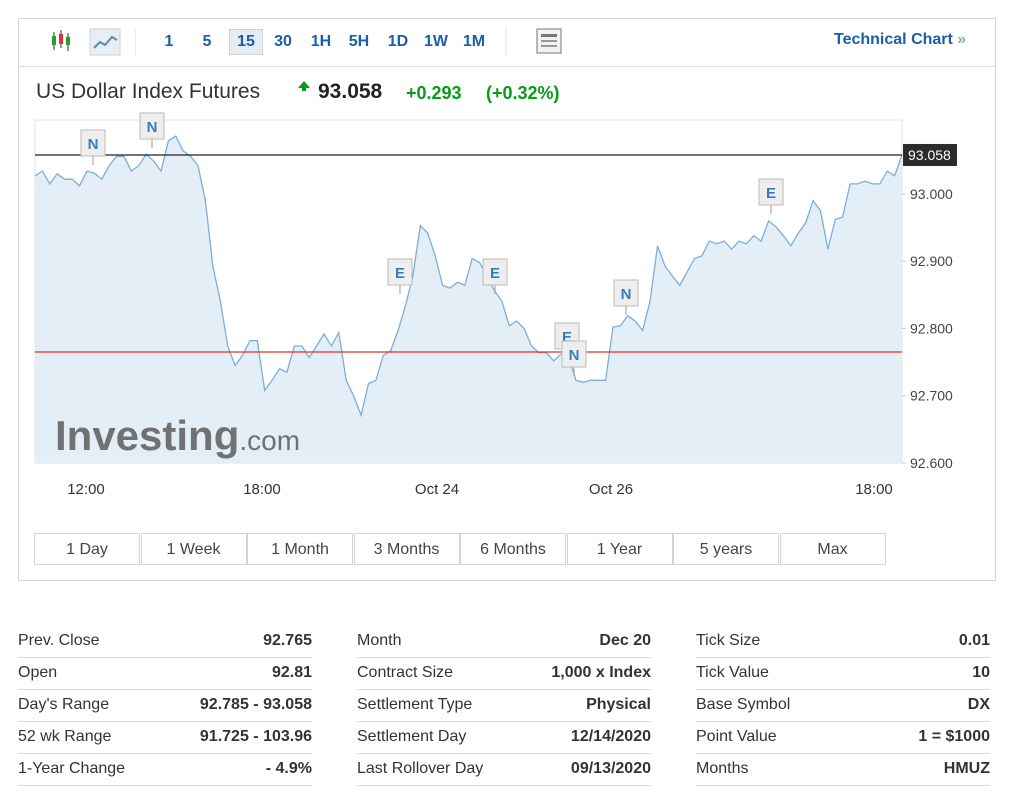  I want to click on range-button: 1 Week, so click(193, 549).